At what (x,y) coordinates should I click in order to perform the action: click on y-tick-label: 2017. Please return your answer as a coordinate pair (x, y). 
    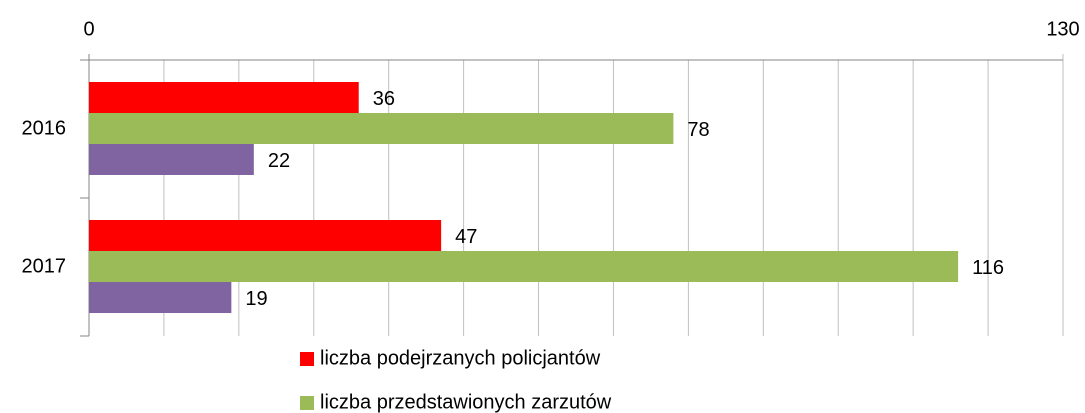
    Looking at the image, I should click on (44, 266).